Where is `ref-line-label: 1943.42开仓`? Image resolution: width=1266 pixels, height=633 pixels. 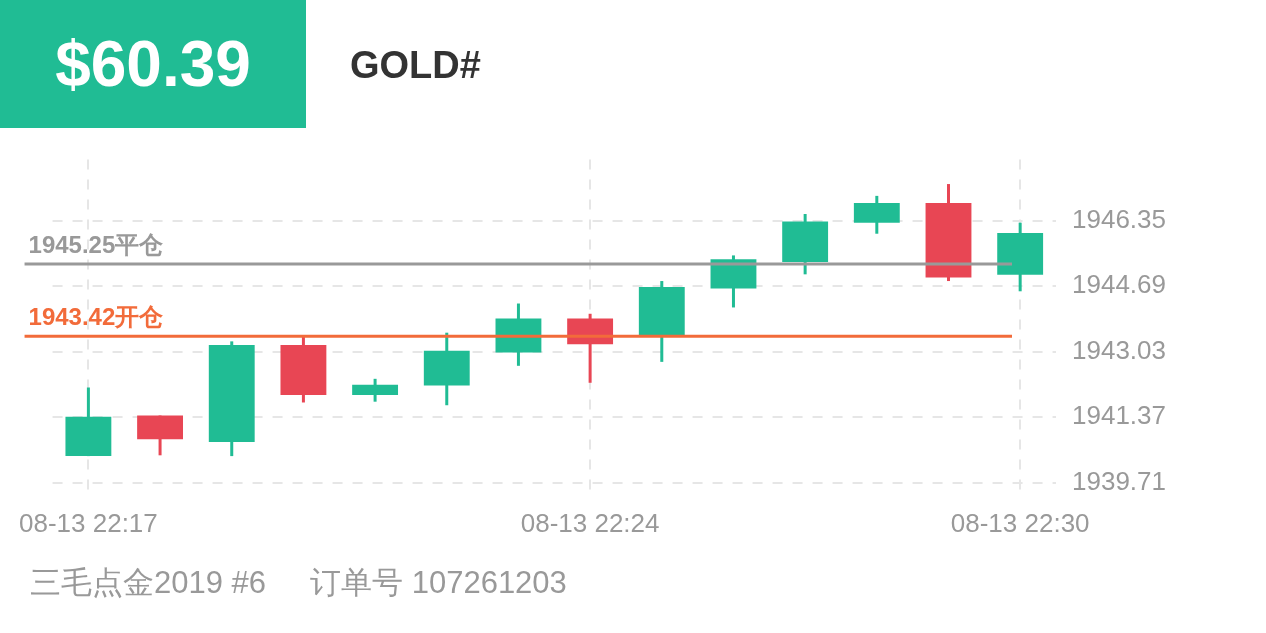
ref-line-label: 1943.42开仓 is located at coordinates (96, 316).